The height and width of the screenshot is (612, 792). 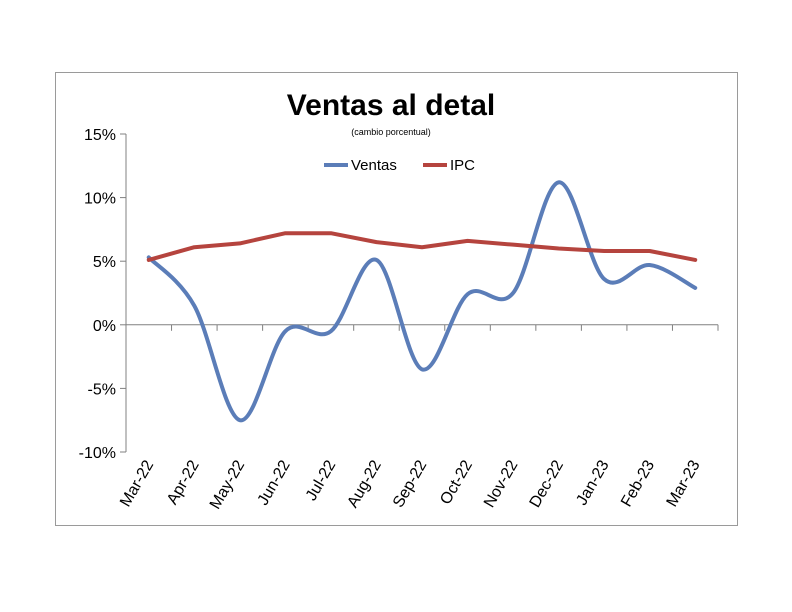 What do you see at coordinates (104, 262) in the screenshot?
I see `y-tick-label: 5%` at bounding box center [104, 262].